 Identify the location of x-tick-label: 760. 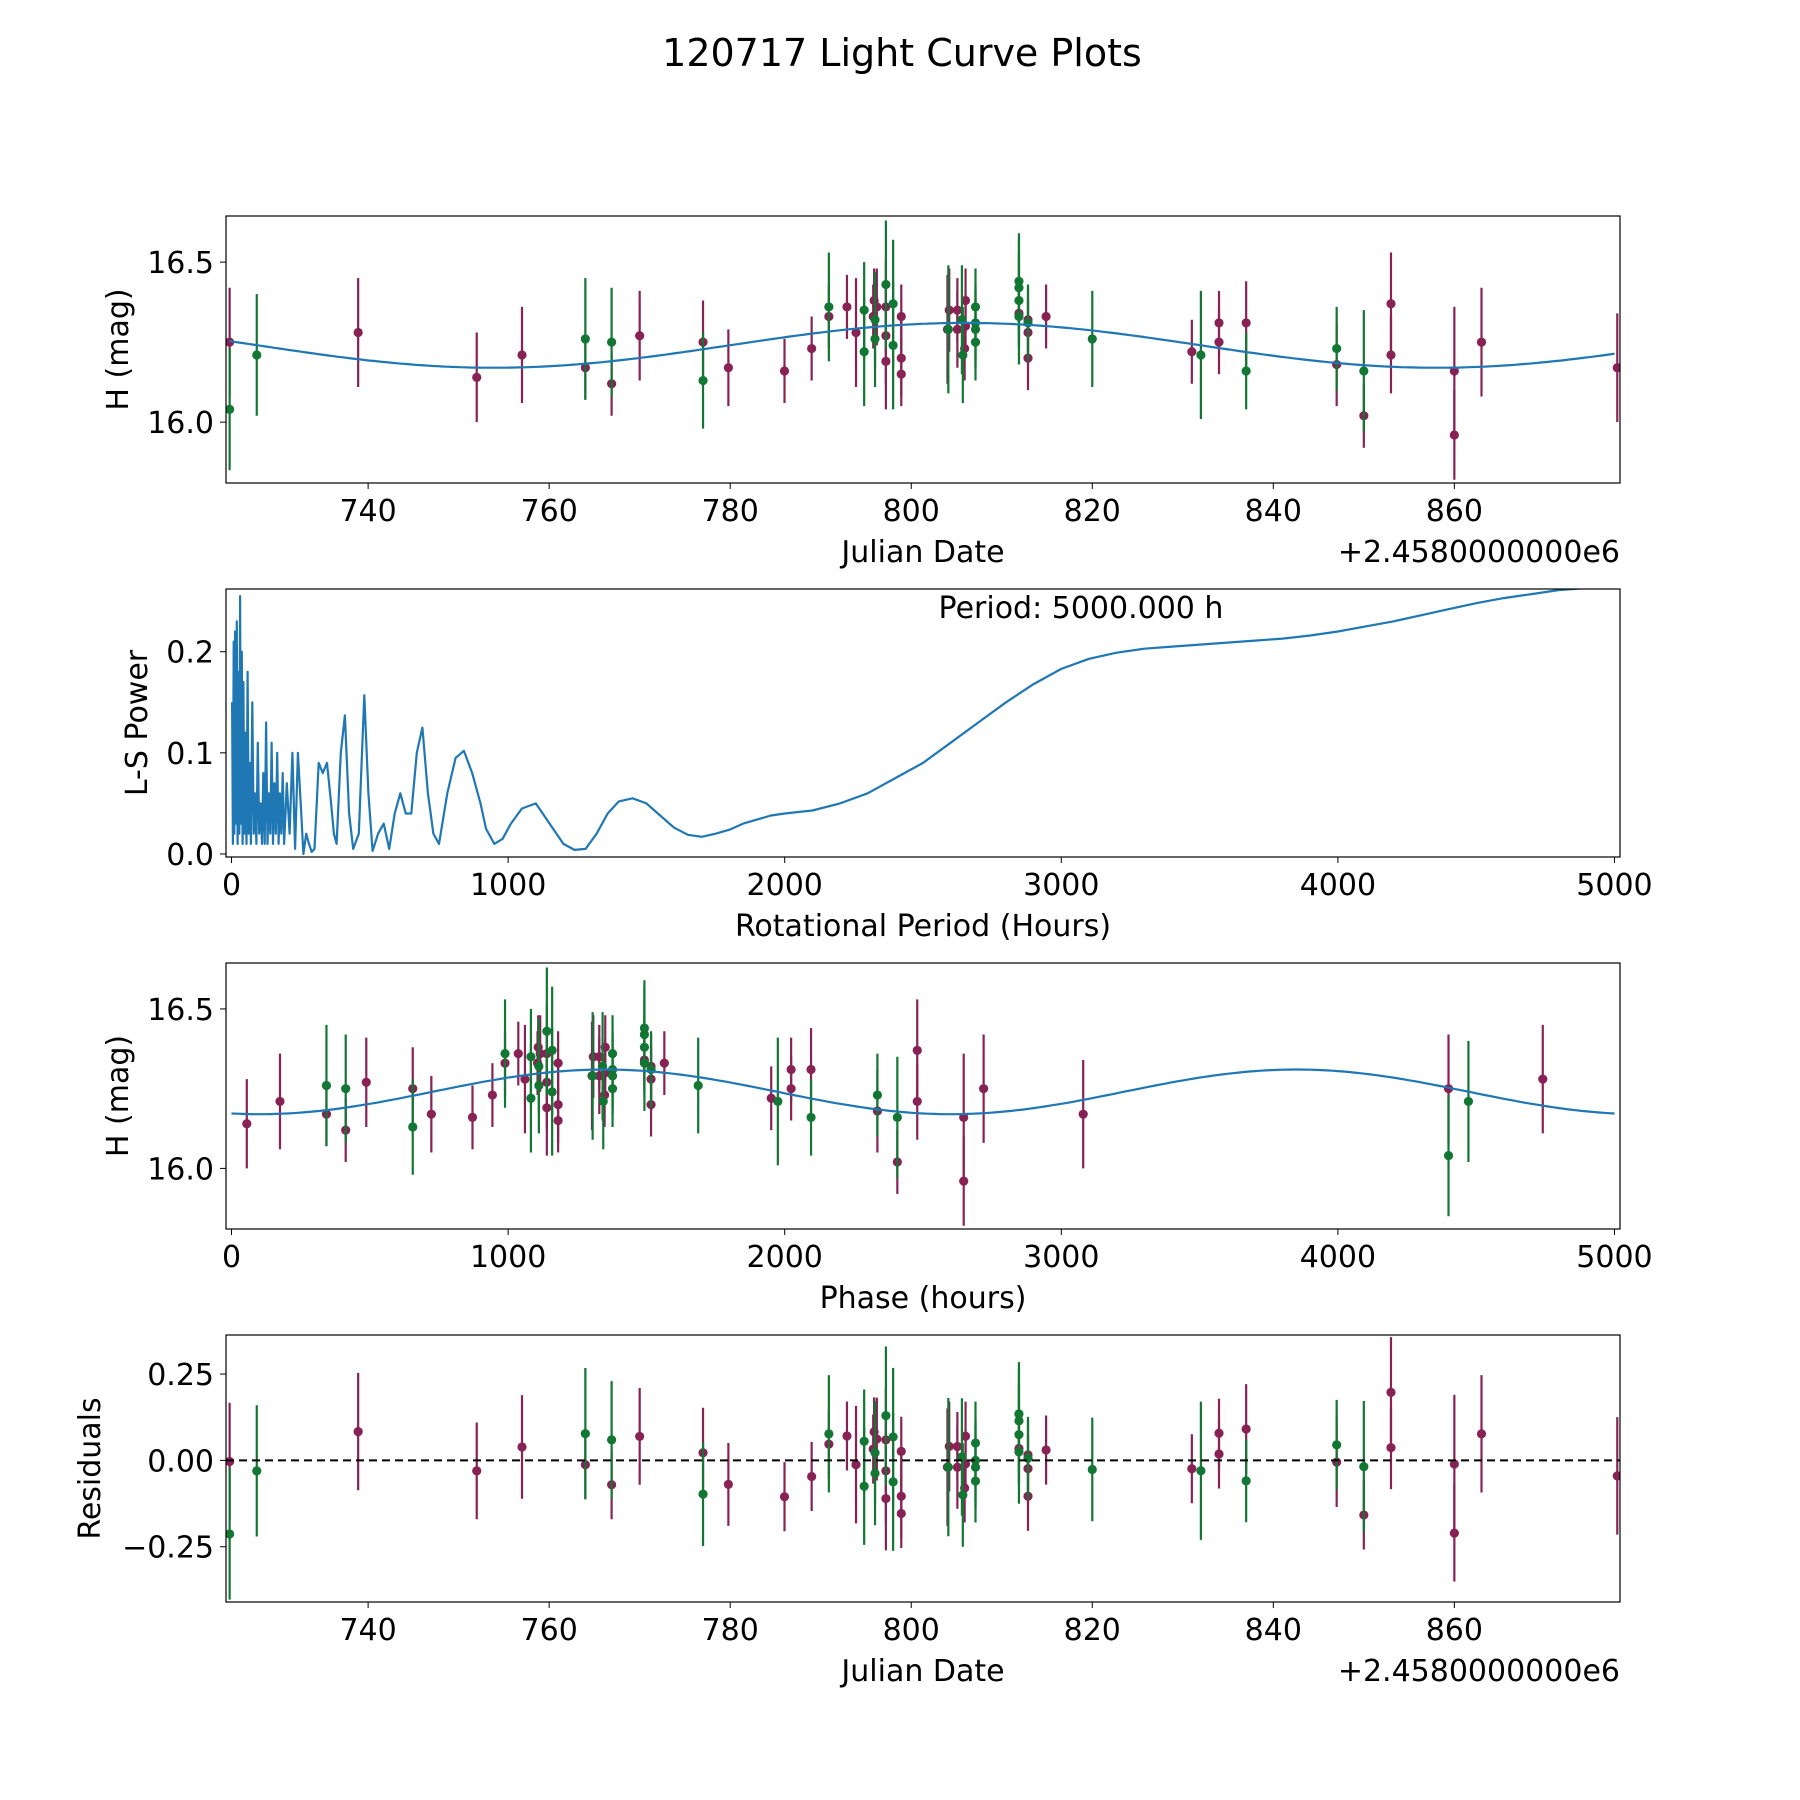
(549, 1630).